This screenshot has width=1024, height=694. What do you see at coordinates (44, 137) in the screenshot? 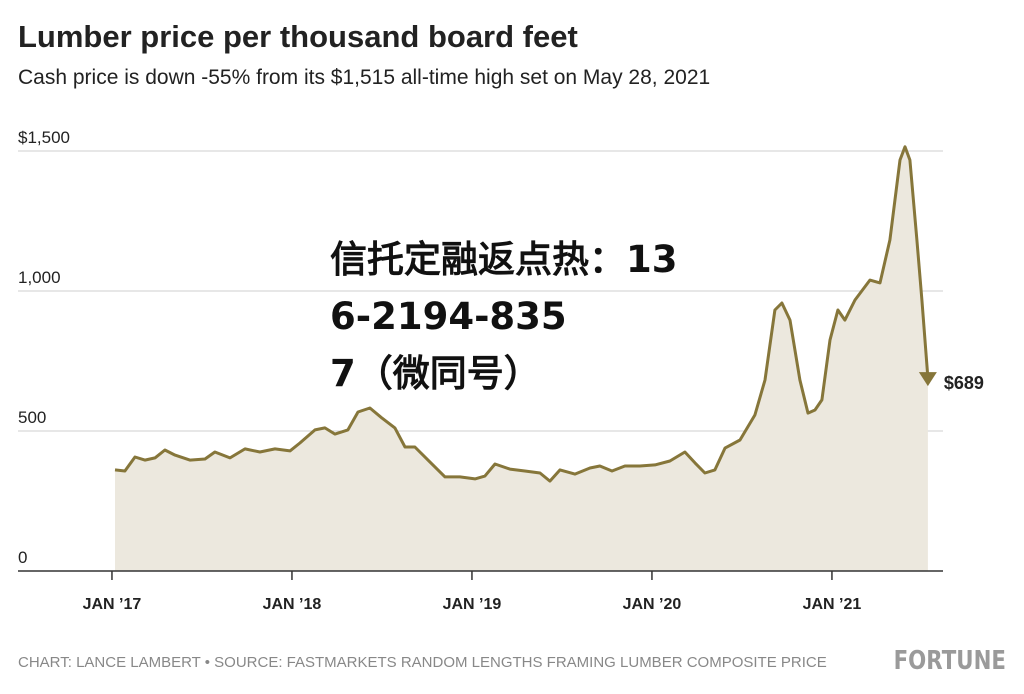
I see `y-tick-label: $1,500` at bounding box center [44, 137].